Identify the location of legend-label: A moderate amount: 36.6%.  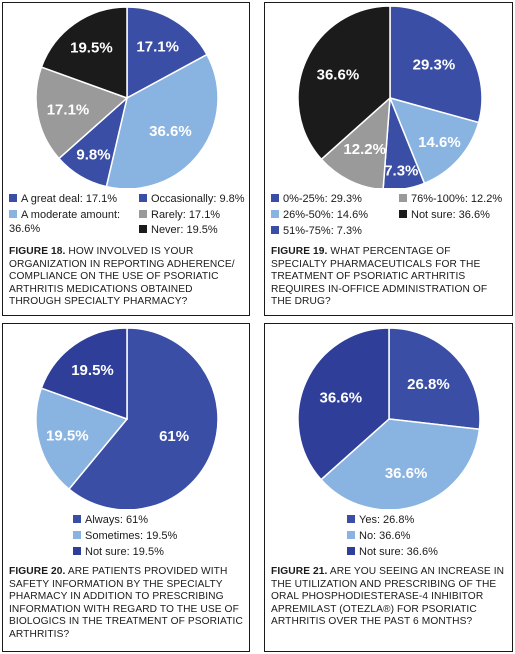
(65, 222).